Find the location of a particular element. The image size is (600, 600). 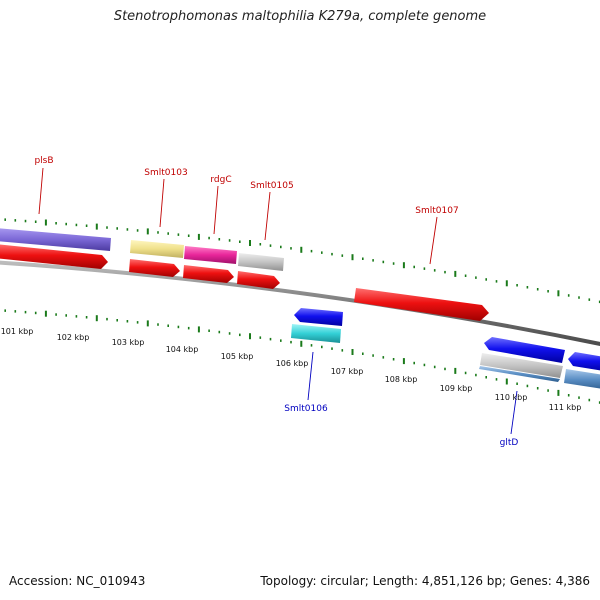

rdgC-feature-bar is located at coordinates (210, 255).